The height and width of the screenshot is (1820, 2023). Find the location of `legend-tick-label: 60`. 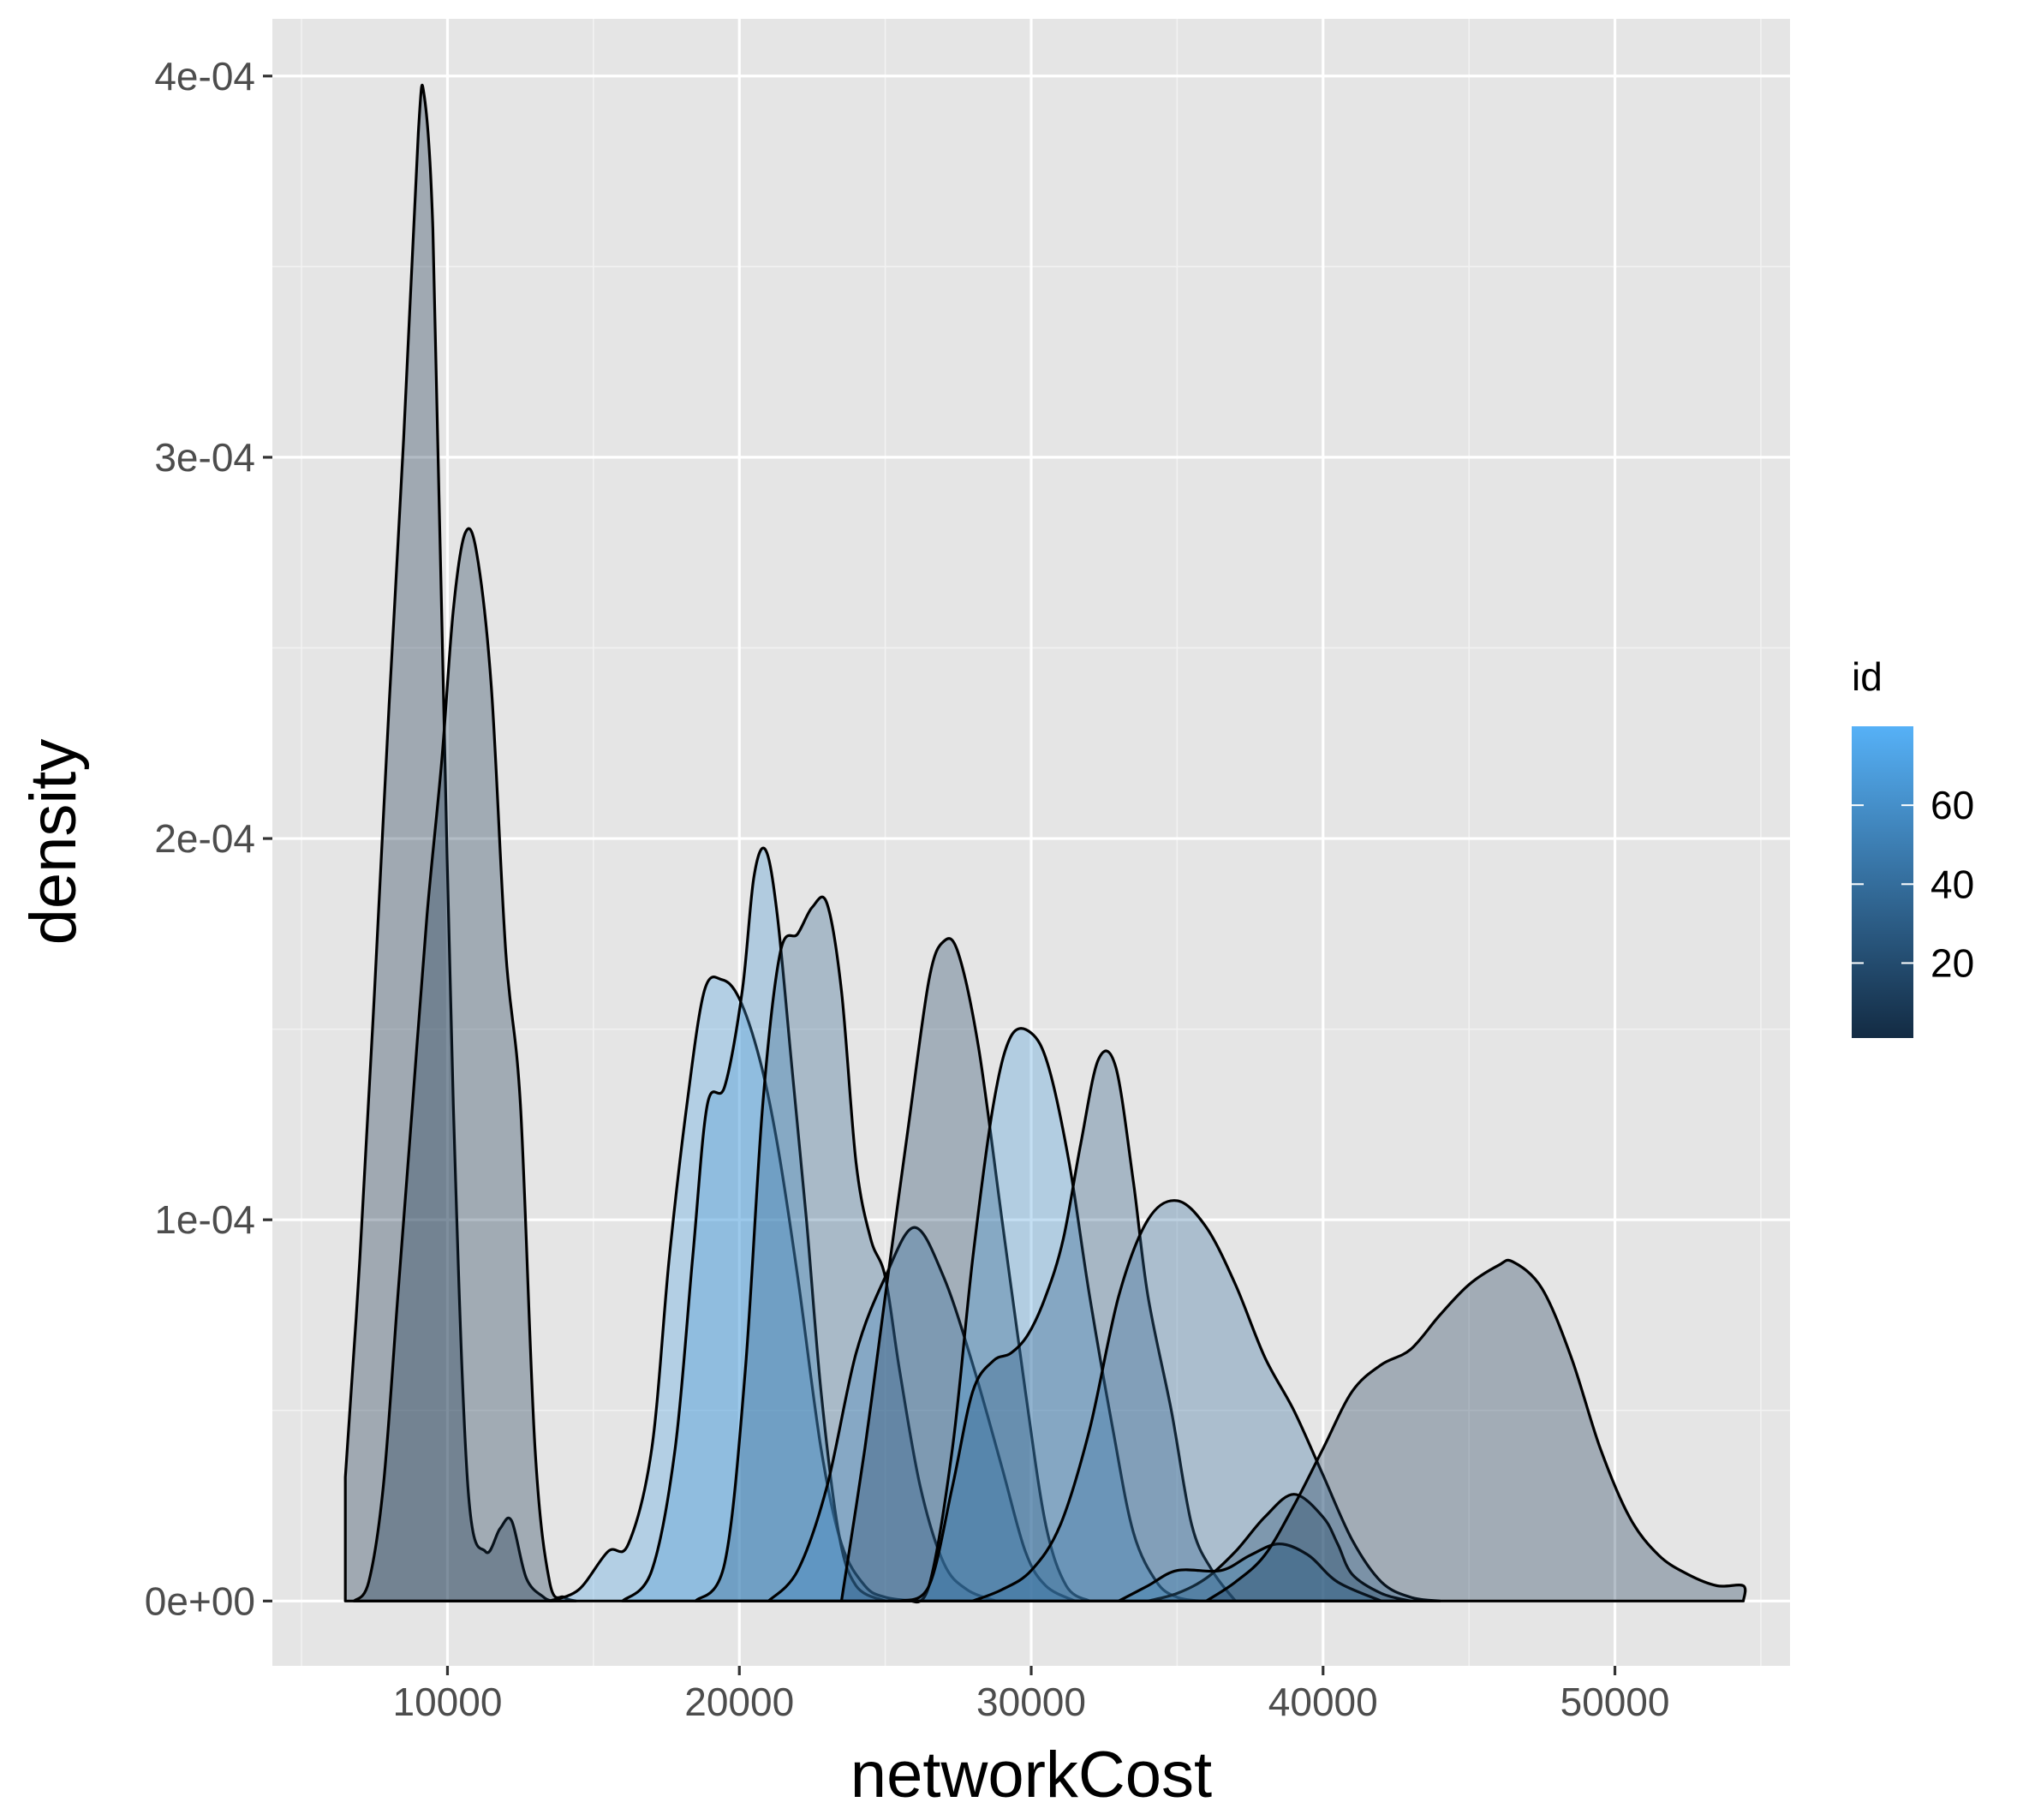

legend-tick-label: 60 is located at coordinates (1952, 805).